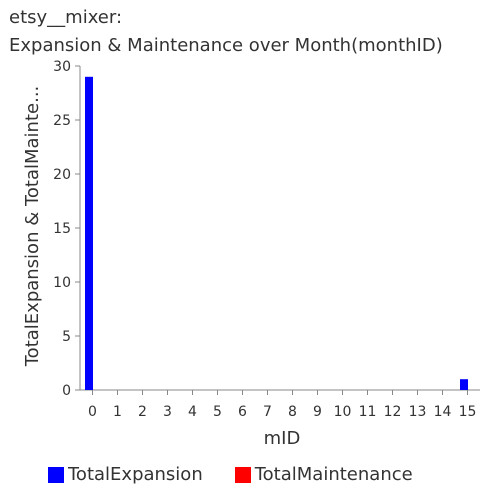  What do you see at coordinates (167, 412) in the screenshot?
I see `x-tick-label: 3` at bounding box center [167, 412].